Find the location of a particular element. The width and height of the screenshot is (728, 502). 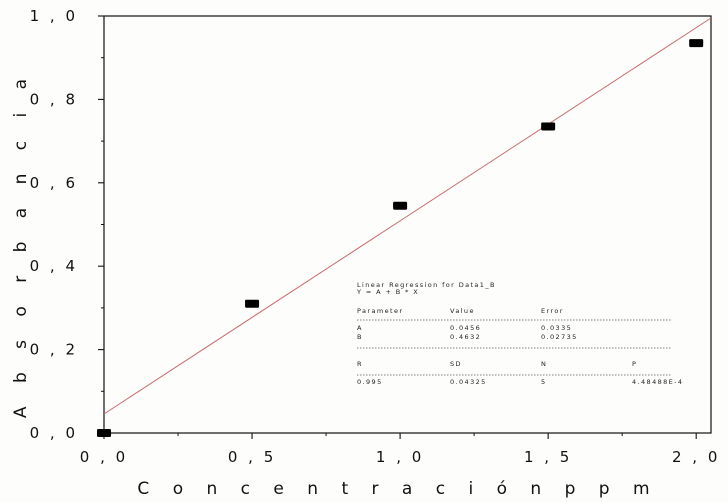

y-tick-label: 0 , 0 is located at coordinates (54, 433).